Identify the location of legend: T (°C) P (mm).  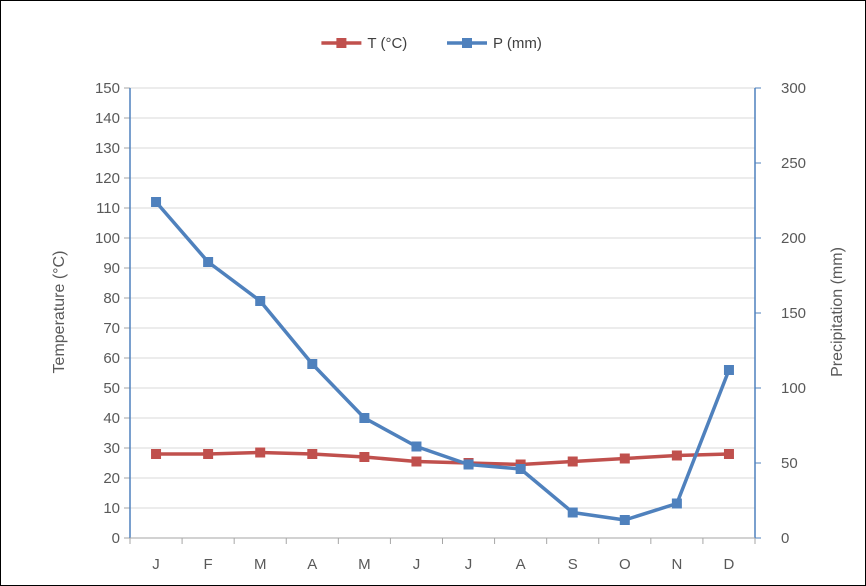
(431, 43).